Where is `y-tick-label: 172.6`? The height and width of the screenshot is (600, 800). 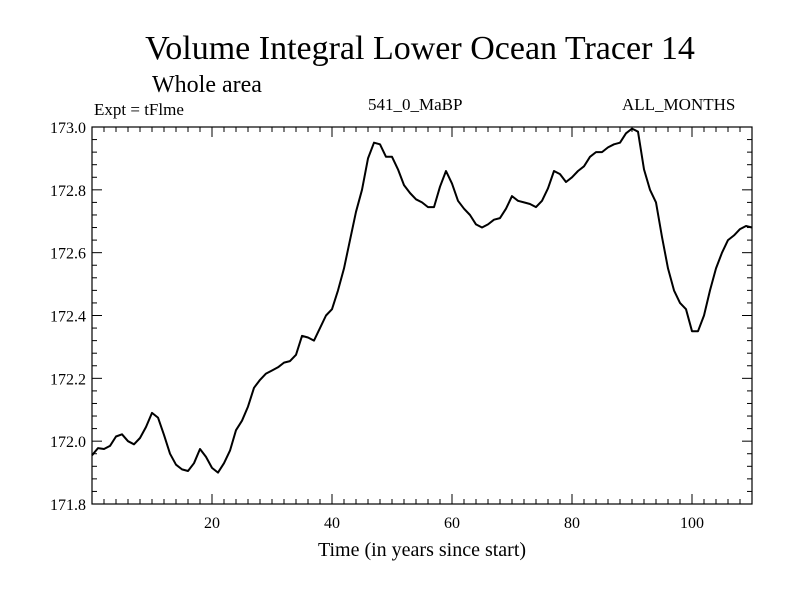 y-tick-label: 172.6 is located at coordinates (68, 254).